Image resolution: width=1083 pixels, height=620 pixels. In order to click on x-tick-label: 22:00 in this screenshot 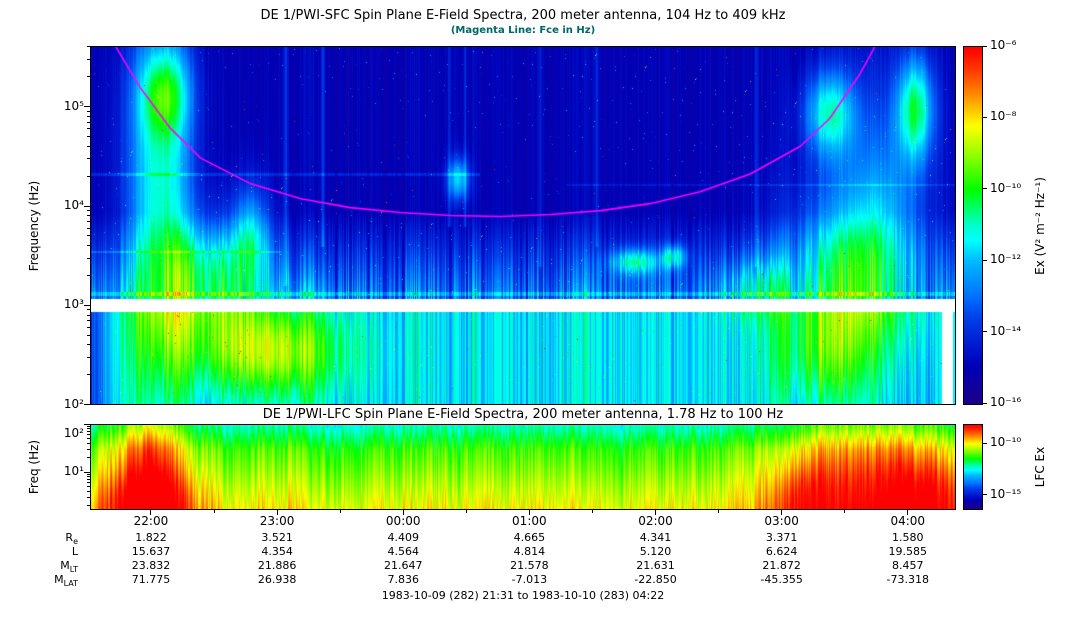, I will do `click(151, 521)`.